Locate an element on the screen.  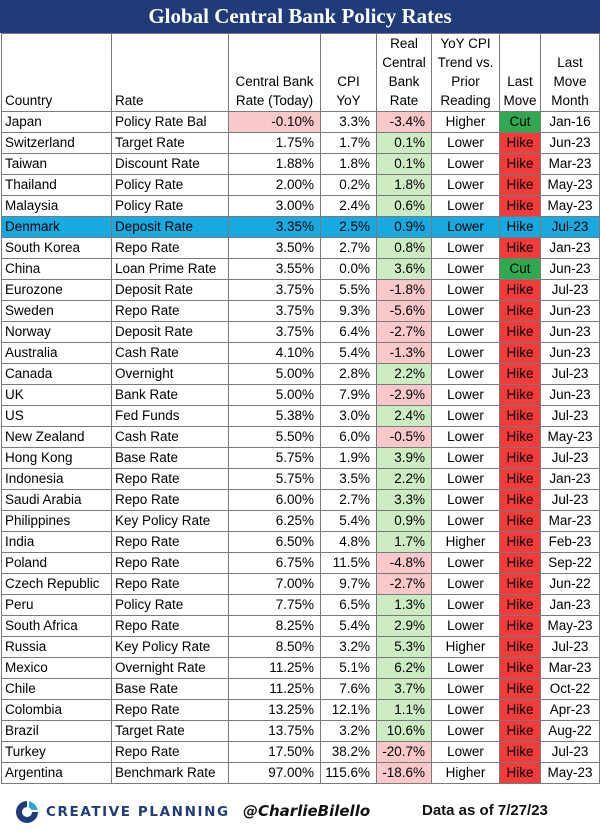
country-cell: Norway is located at coordinates (56, 332).